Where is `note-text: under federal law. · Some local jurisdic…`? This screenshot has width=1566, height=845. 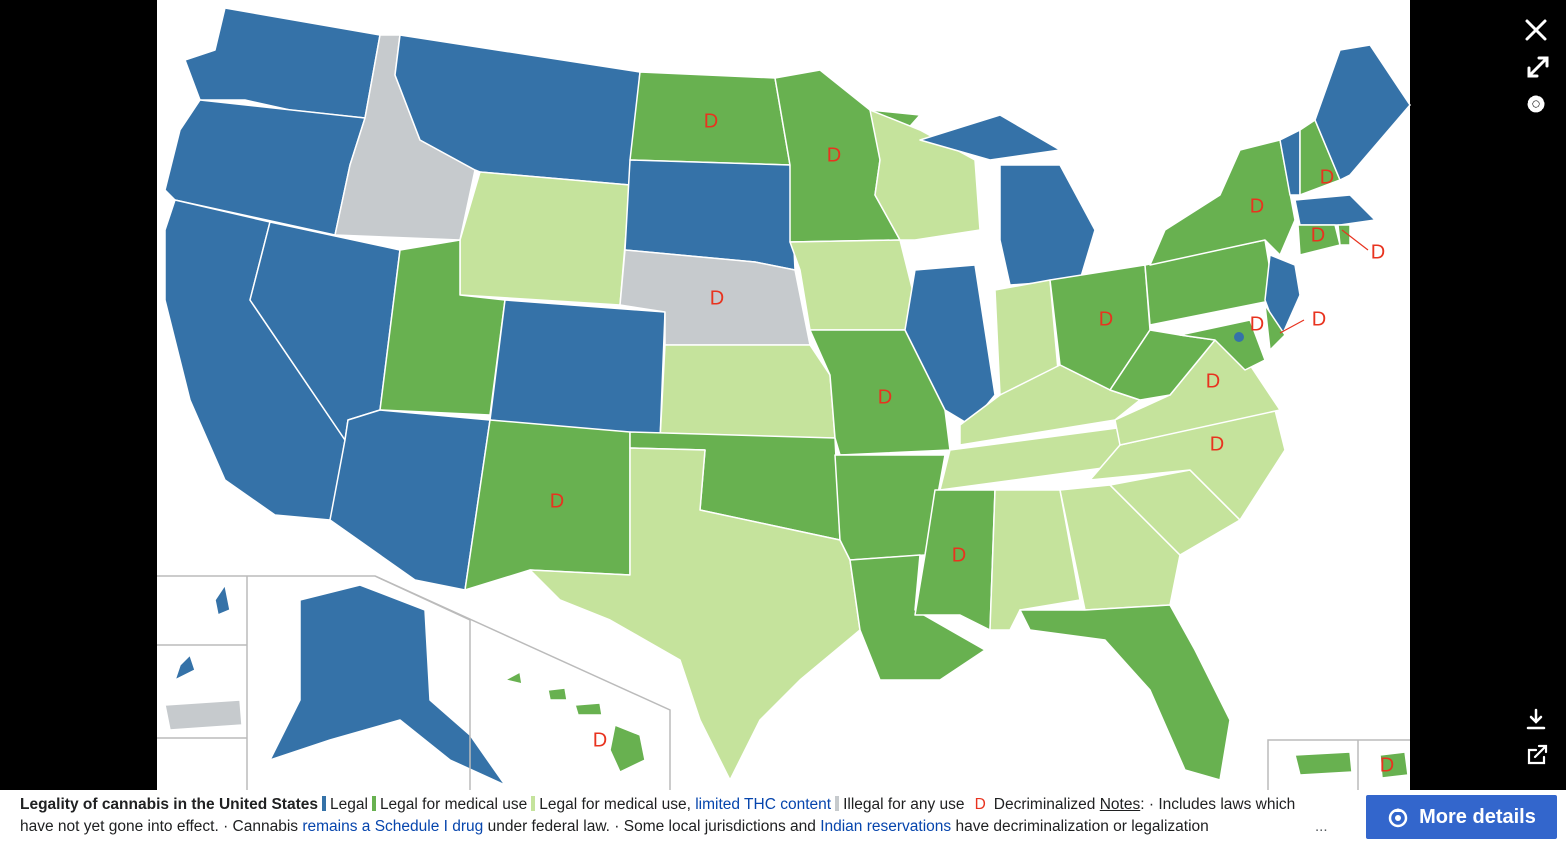 note-text: under federal law. · Some local jurisdic… is located at coordinates (651, 826).